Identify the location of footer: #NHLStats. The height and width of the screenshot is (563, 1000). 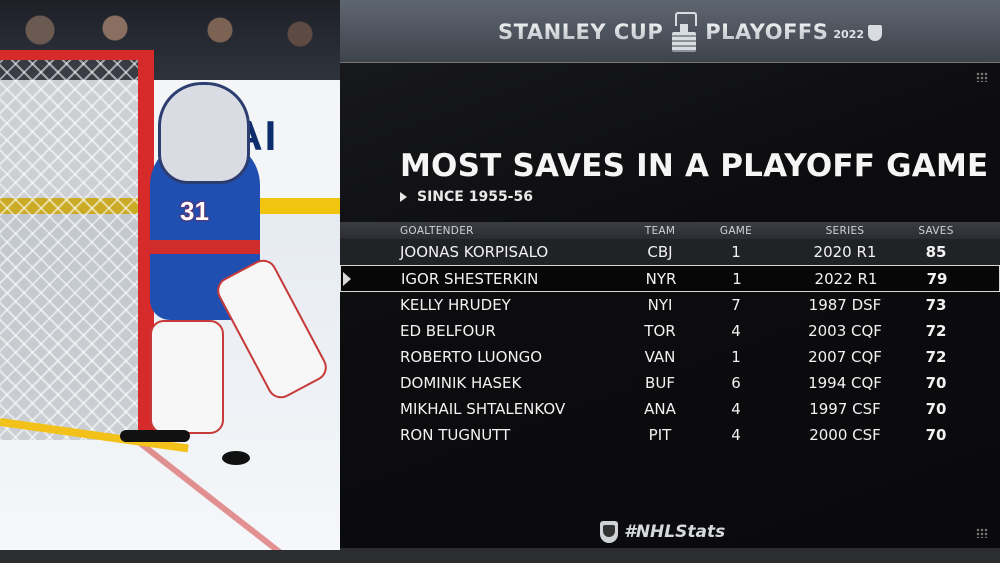
(662, 532).